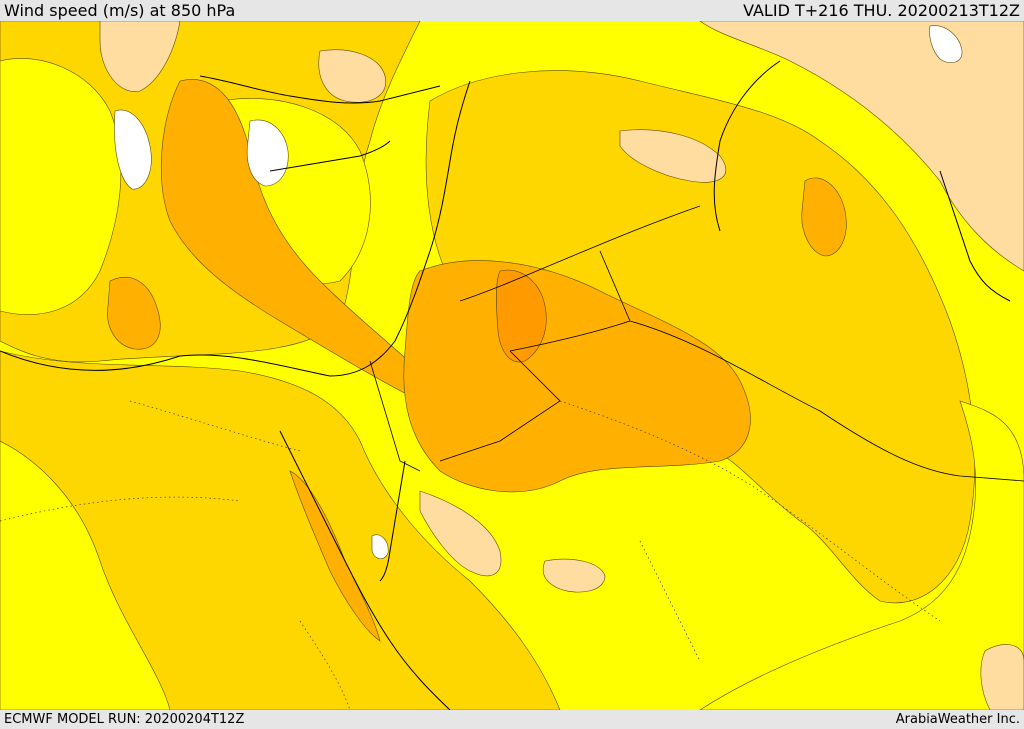 The height and width of the screenshot is (729, 1024). Describe the element at coordinates (124, 719) in the screenshot. I see `model-run: ECMWF MODEL RUN: 20200204T12Z` at that location.